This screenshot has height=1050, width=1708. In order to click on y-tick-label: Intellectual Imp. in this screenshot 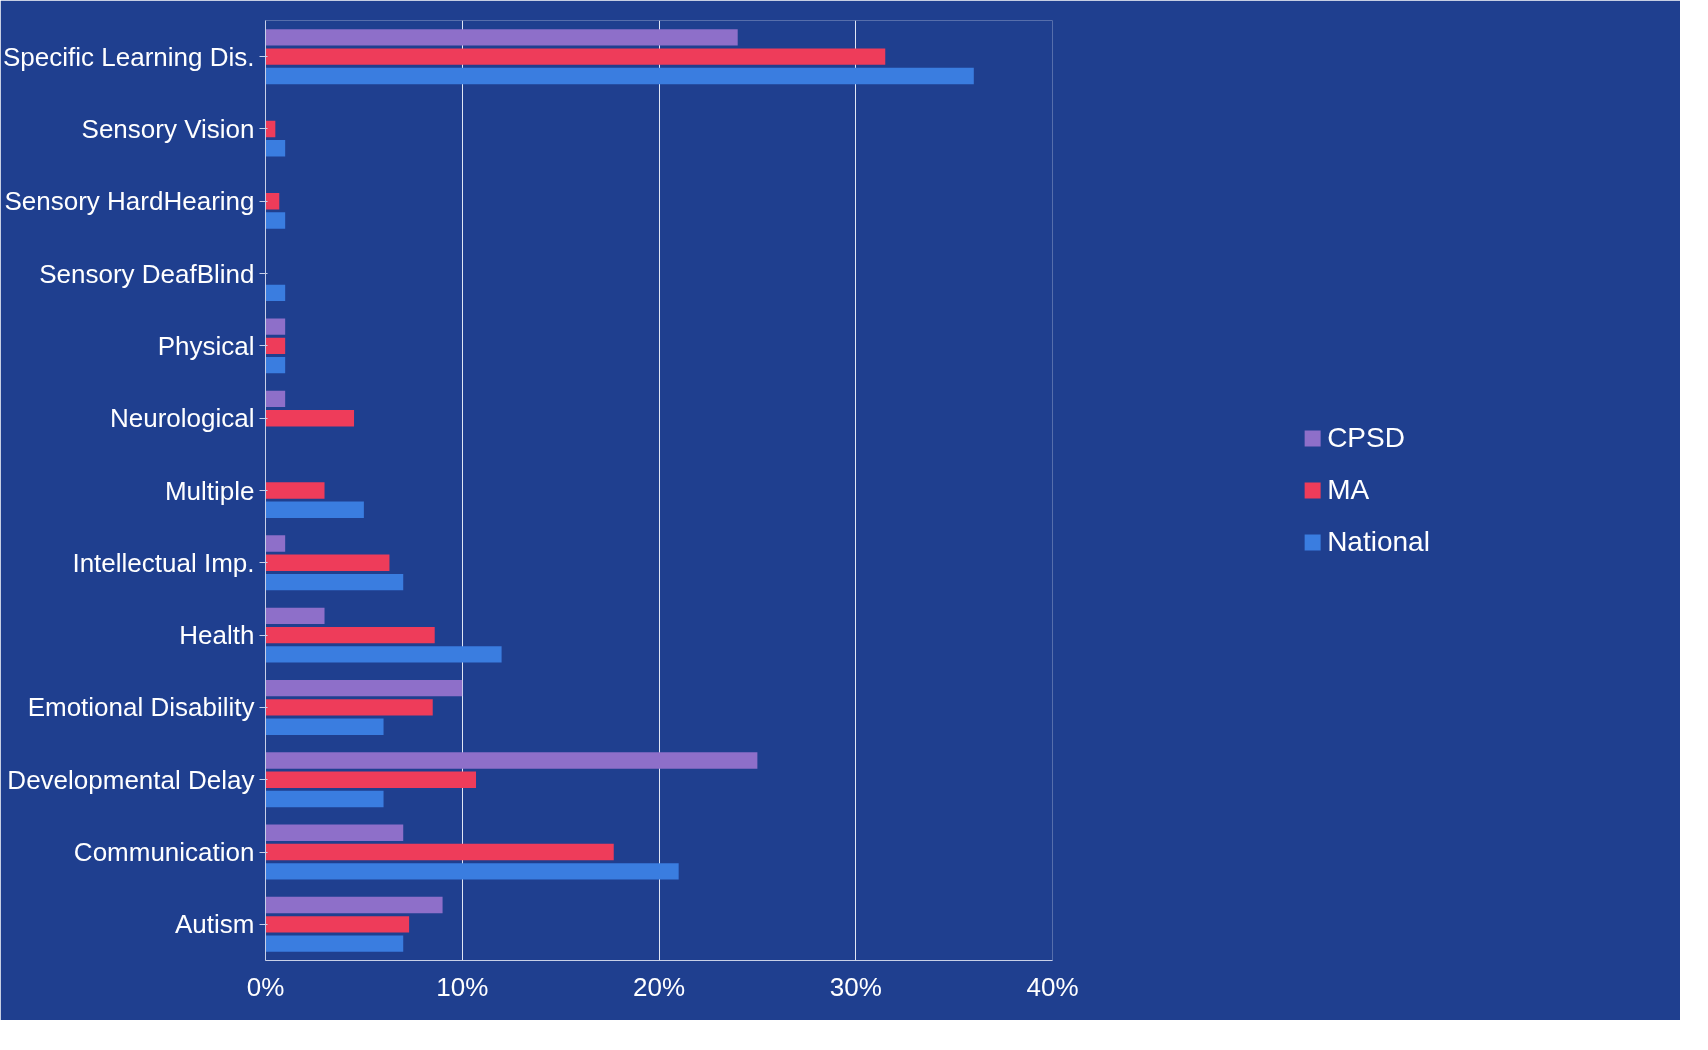, I will do `click(163, 562)`.